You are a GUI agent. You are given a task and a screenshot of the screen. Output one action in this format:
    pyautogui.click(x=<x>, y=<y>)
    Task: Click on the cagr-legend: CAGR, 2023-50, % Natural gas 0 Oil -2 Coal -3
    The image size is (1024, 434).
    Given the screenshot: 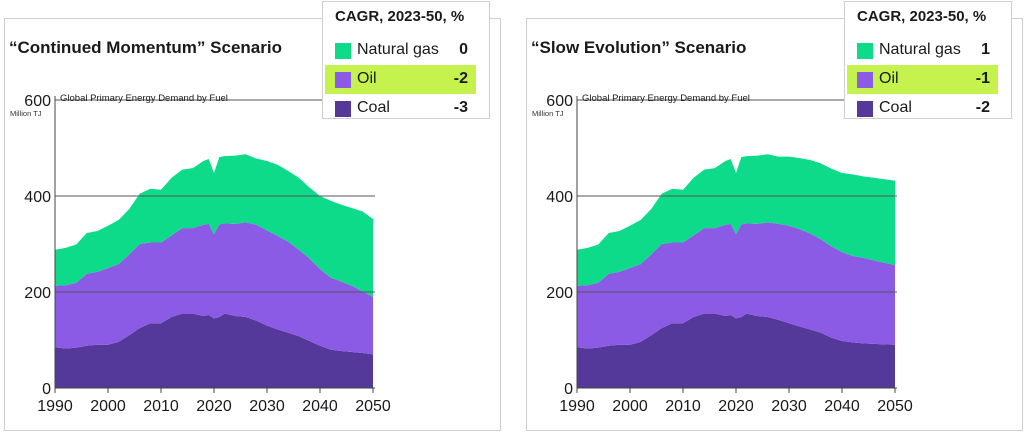 What is the action you would take?
    pyautogui.click(x=406, y=60)
    